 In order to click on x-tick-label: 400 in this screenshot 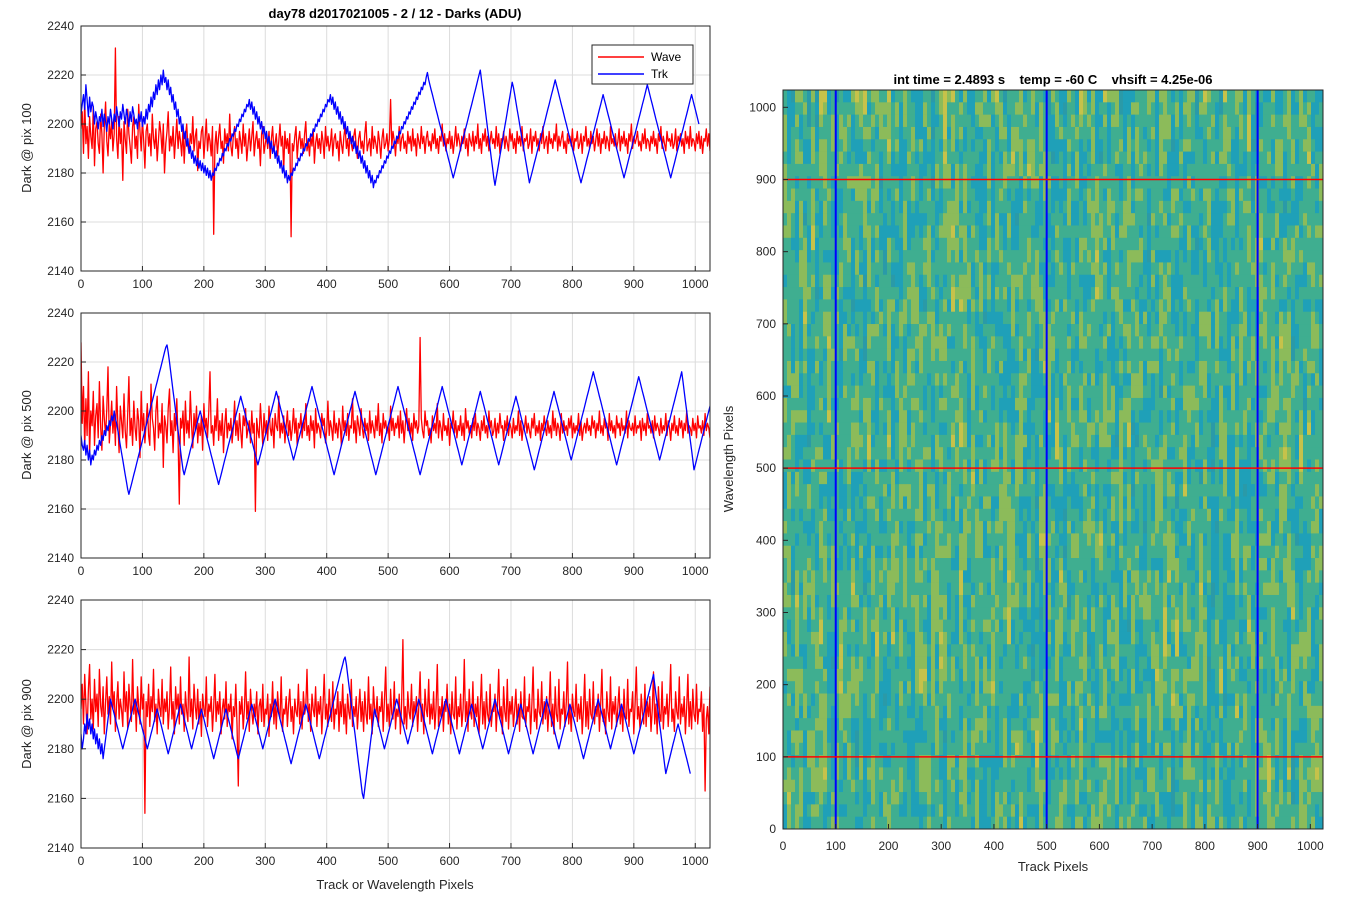, I will do `click(327, 861)`.